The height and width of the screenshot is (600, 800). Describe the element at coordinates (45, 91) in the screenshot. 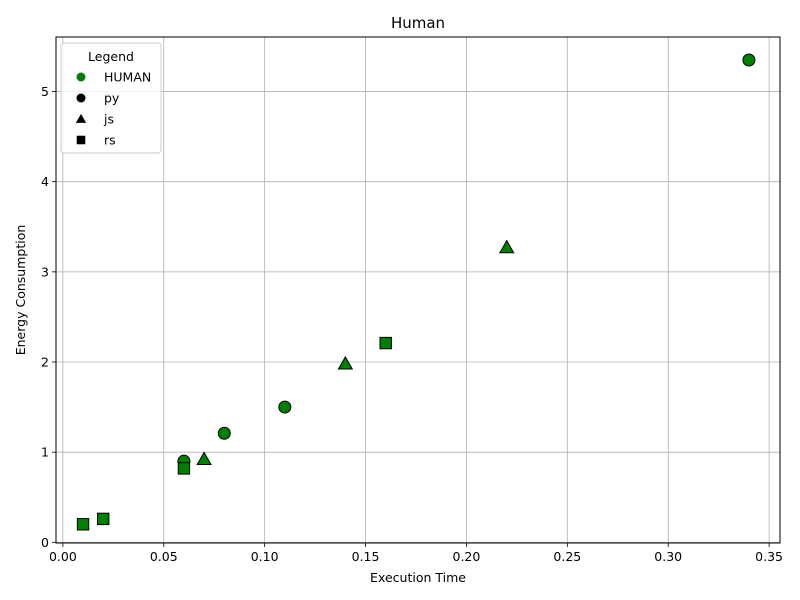

I see `y-tick-label: 5` at that location.